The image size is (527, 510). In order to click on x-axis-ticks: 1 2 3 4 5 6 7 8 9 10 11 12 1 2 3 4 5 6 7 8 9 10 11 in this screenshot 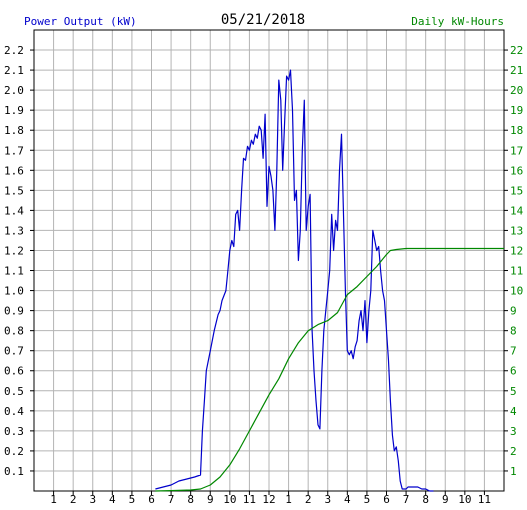, I will do `click(270, 498)`.